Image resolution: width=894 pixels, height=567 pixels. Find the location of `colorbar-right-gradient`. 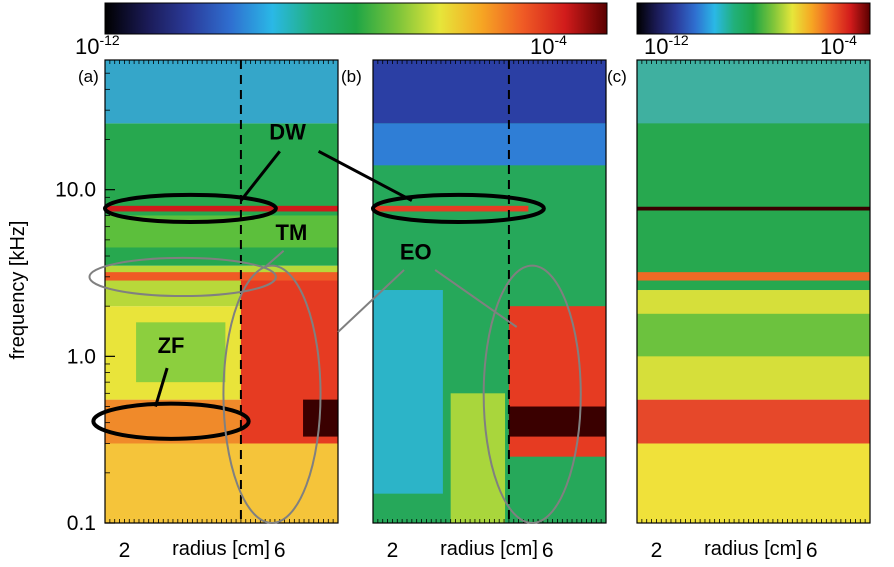

colorbar-right-gradient is located at coordinates (753, 18).